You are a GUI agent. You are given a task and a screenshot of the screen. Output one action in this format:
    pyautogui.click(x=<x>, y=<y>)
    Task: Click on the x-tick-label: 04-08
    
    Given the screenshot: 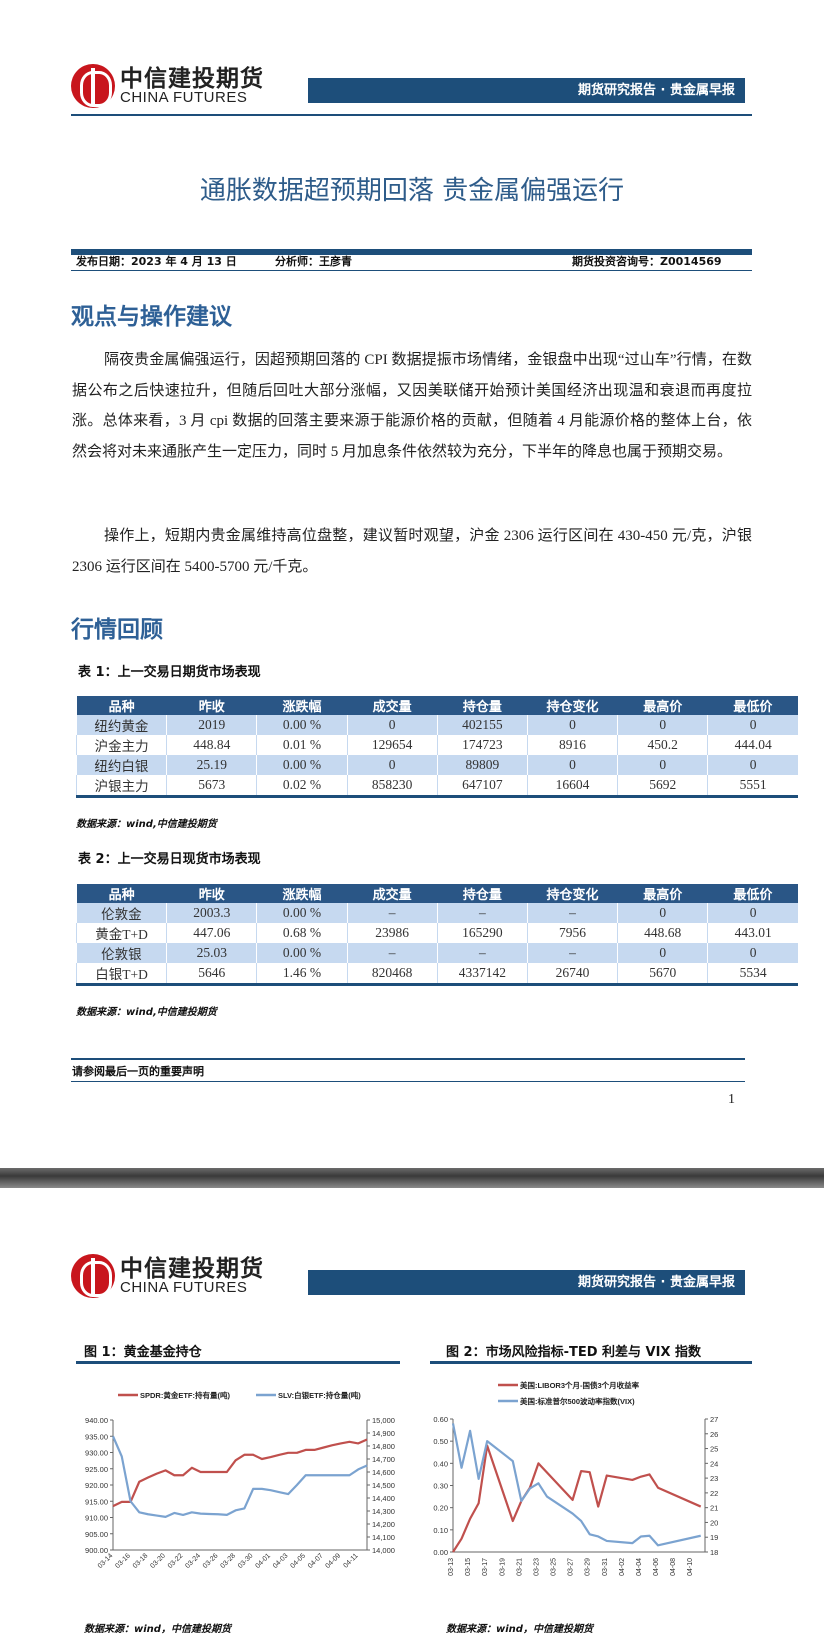 What is the action you would take?
    pyautogui.click(x=673, y=1567)
    